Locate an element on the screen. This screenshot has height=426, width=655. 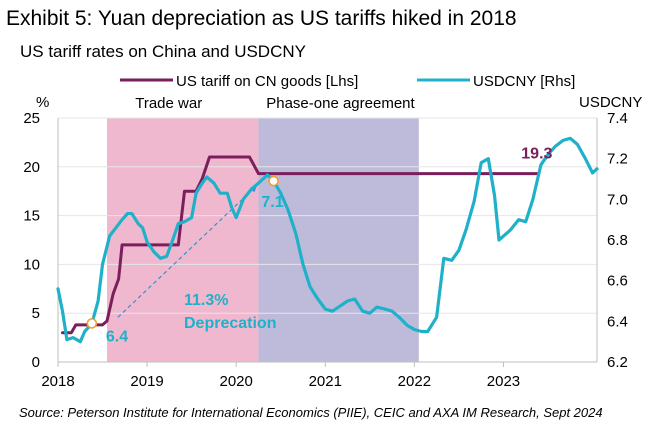
left-tick-label-5: 25 is located at coordinates (31, 118).